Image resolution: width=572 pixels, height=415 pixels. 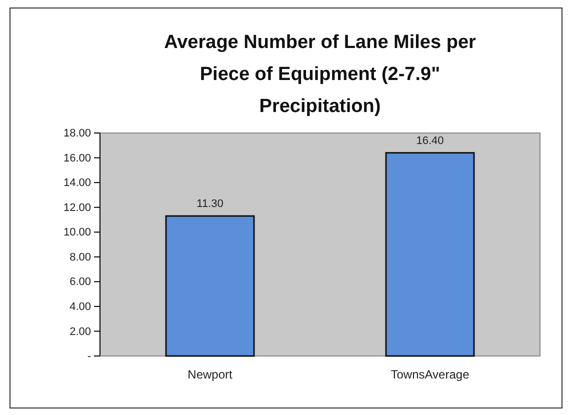 What do you see at coordinates (430, 140) in the screenshot?
I see `data-label: 16.40` at bounding box center [430, 140].